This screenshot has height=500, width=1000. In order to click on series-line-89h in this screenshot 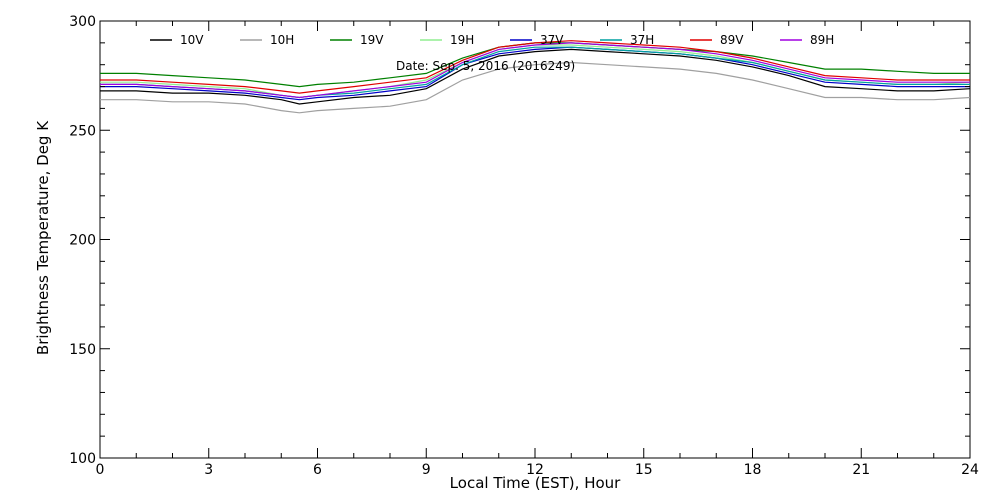, I will do `click(535, 70)`.